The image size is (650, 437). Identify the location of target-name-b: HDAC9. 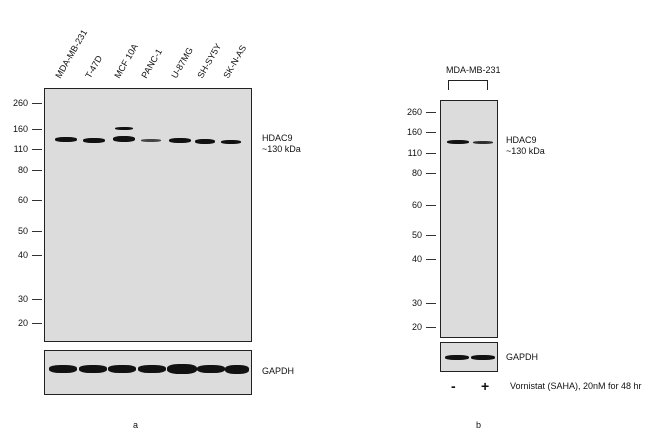
(521, 140).